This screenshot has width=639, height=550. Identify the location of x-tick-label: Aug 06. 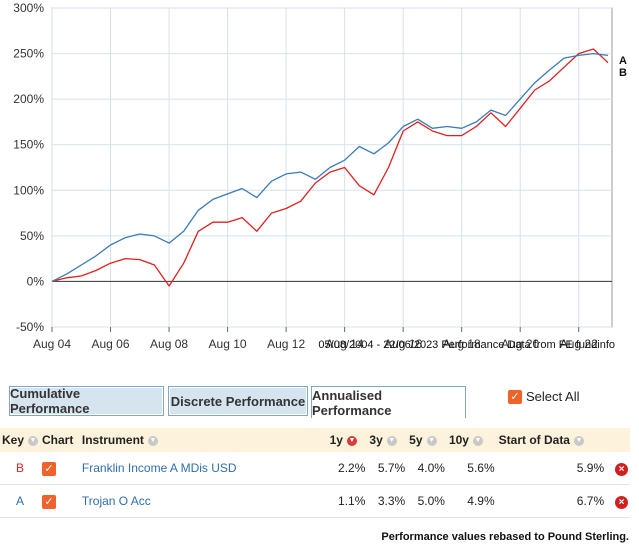
(111, 344).